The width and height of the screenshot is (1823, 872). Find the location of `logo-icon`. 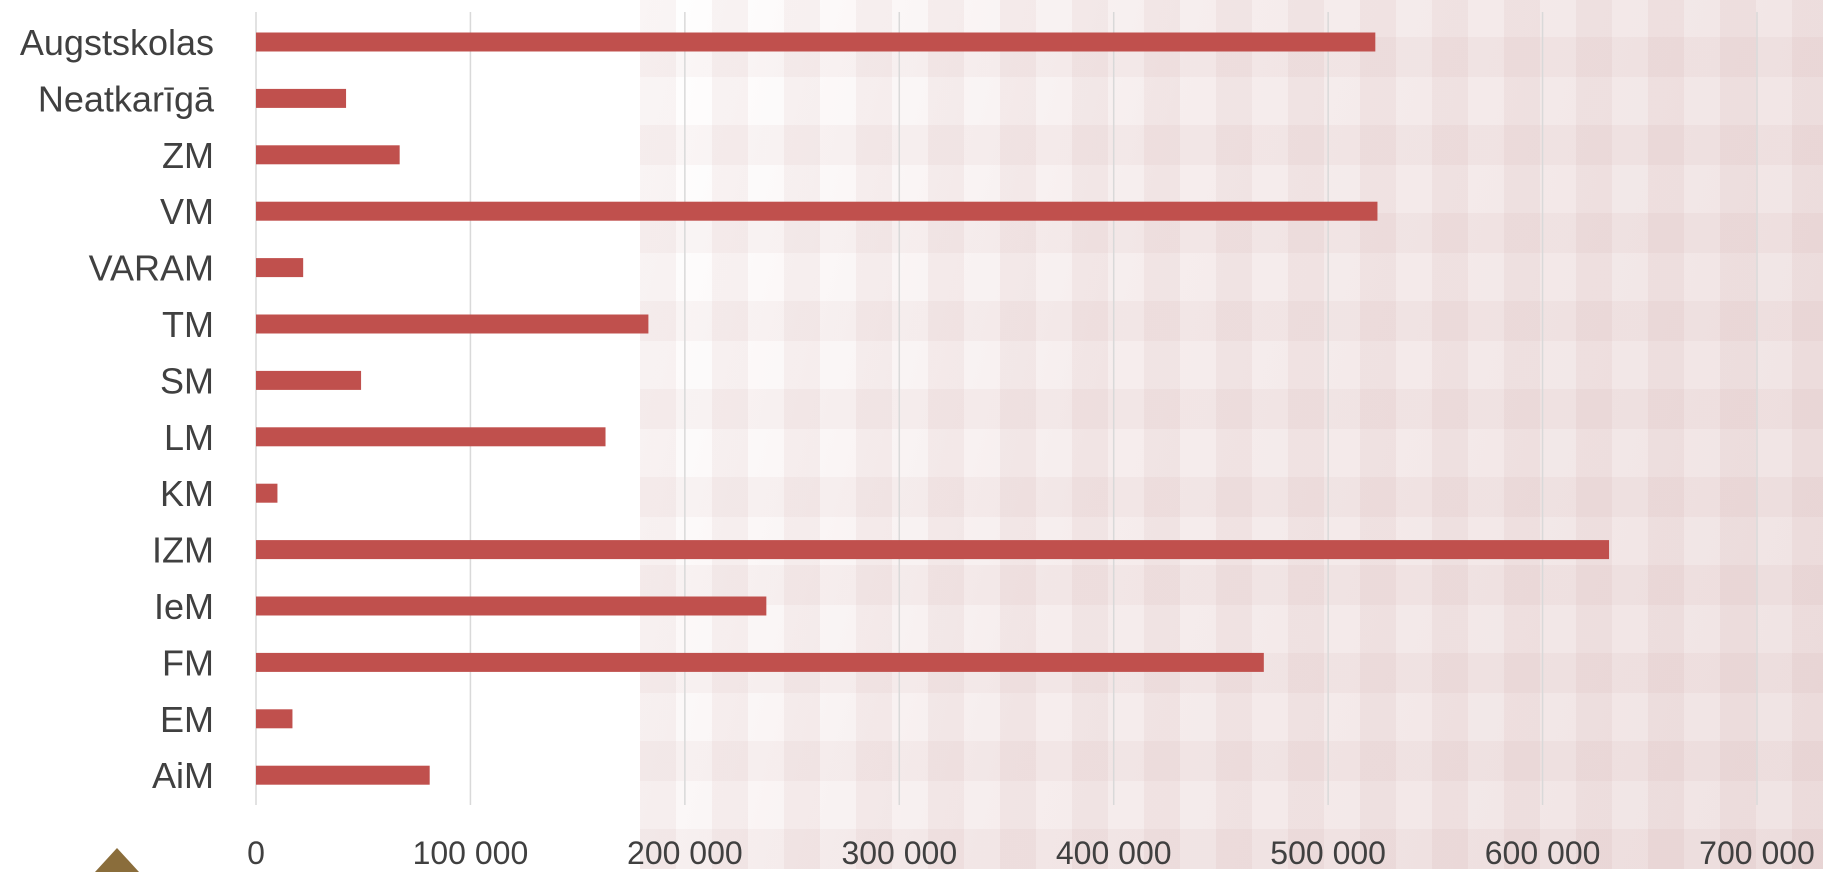

logo-icon is located at coordinates (117, 860).